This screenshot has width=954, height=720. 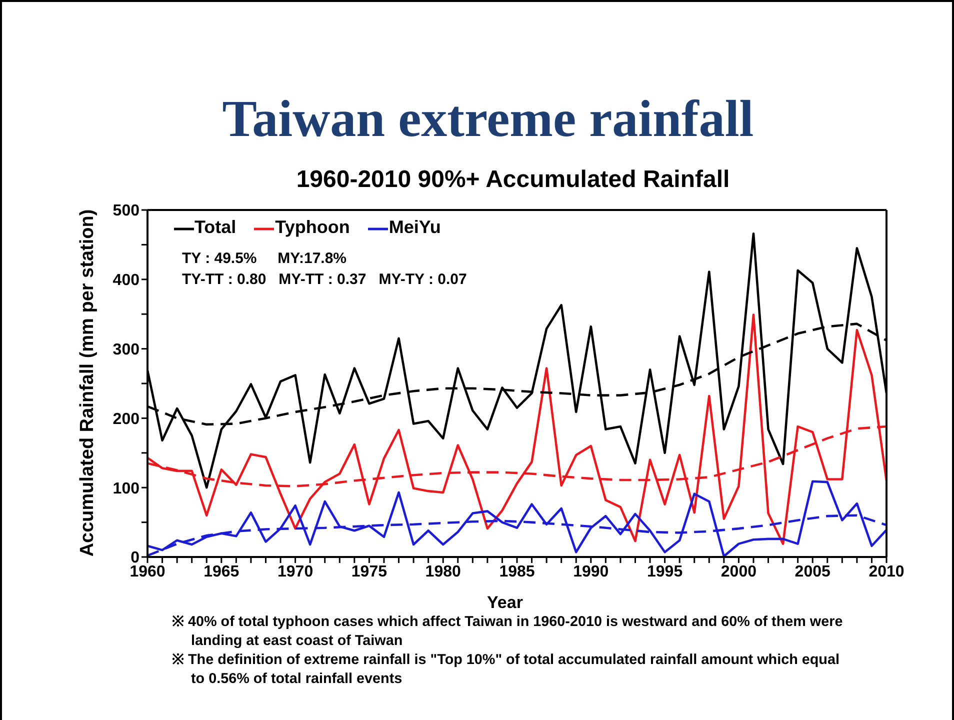 I want to click on text: ※ The definition of extreme rainfall is "Top 10%" of total accumulated rainfall amount which equal to 0.56% of total rainfall events, so click(x=506, y=670).